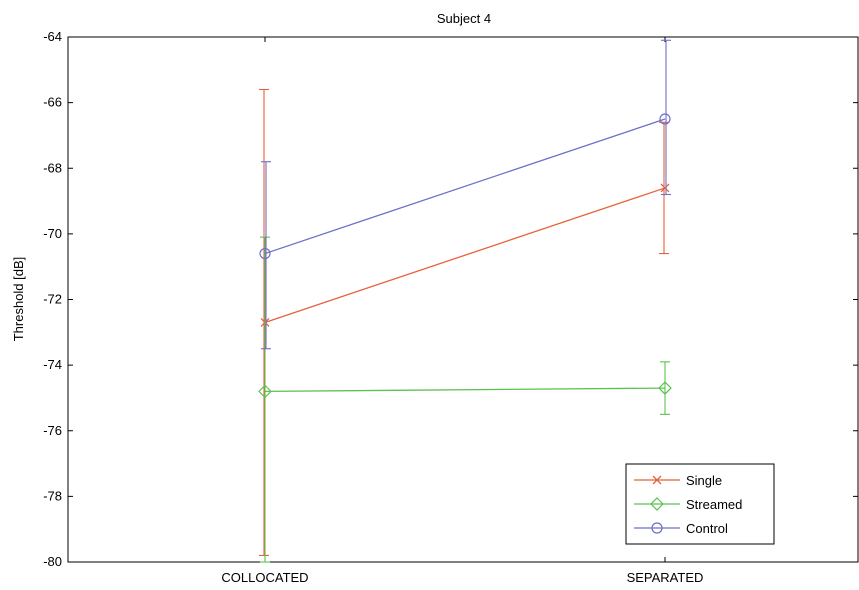  What do you see at coordinates (465, 390) in the screenshot?
I see `series-line-streamed` at bounding box center [465, 390].